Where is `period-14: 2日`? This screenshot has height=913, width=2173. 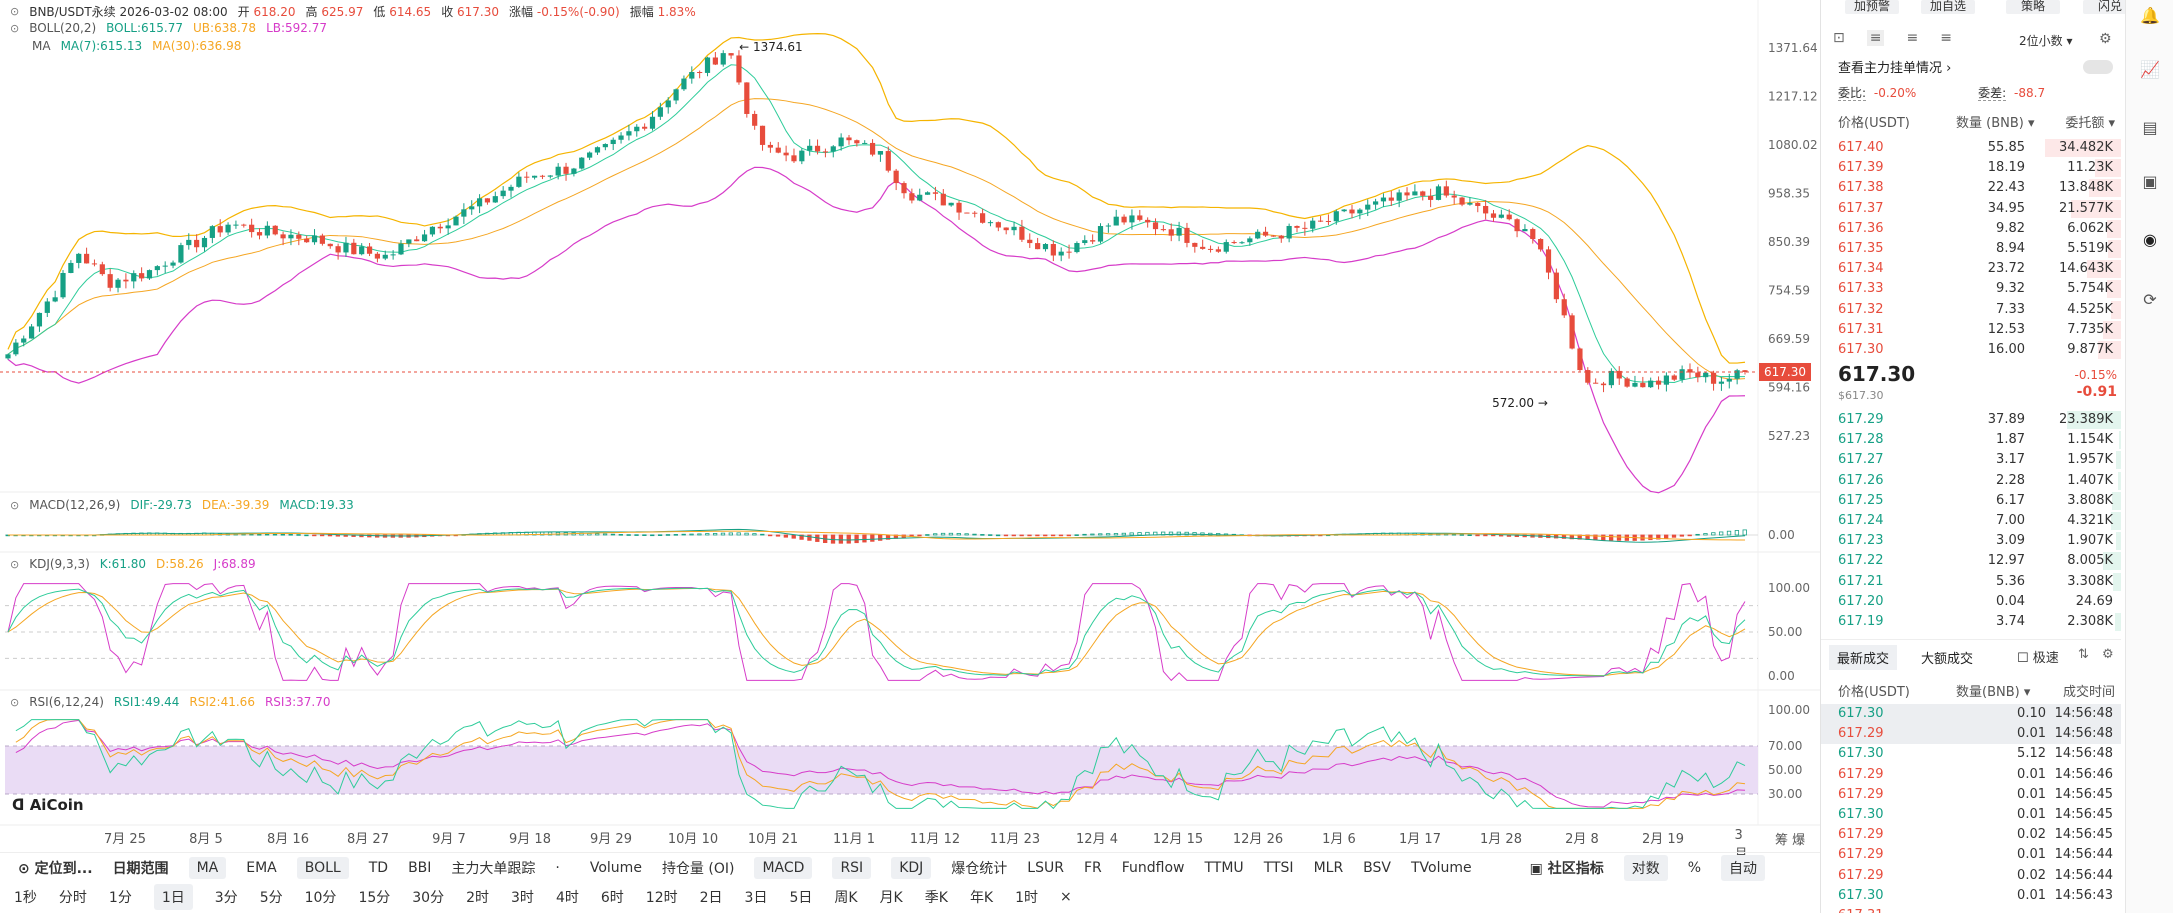
period-14: 2日 is located at coordinates (711, 898).